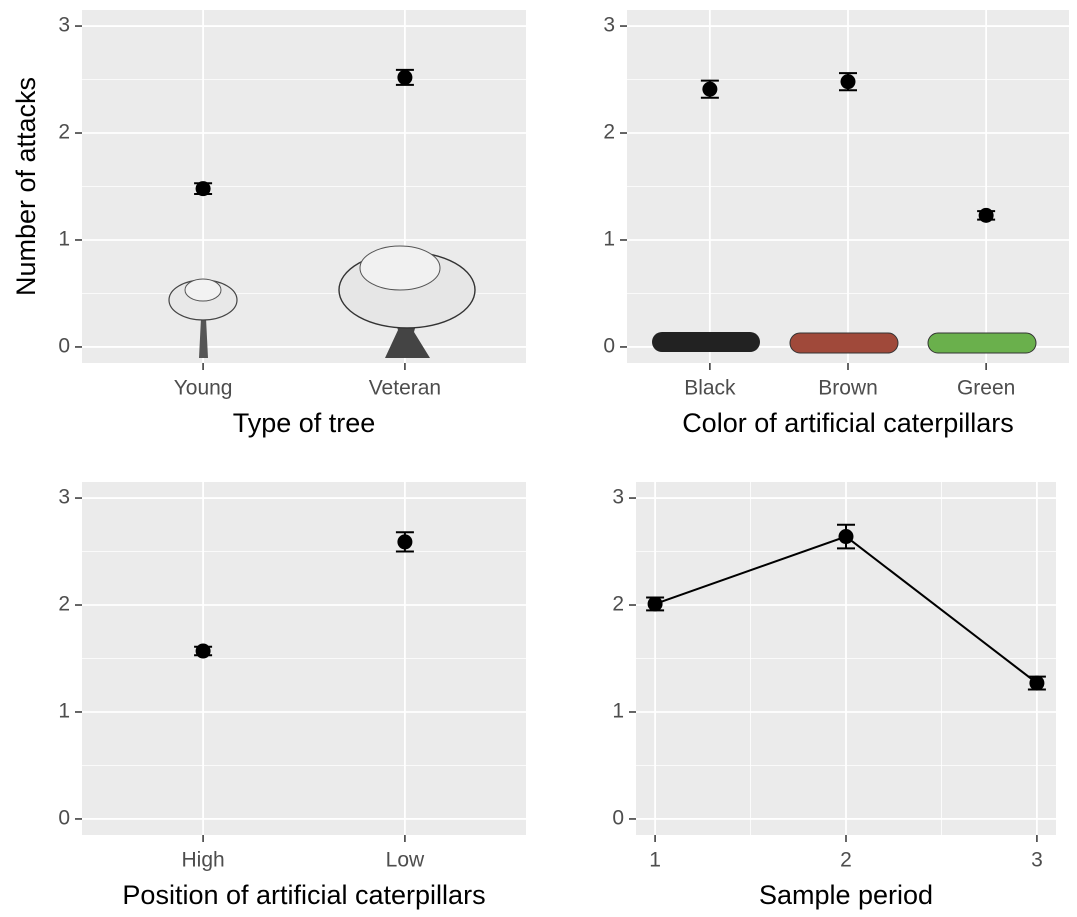  Describe the element at coordinates (982, 343) in the screenshot. I see `caterpillar-green` at that location.